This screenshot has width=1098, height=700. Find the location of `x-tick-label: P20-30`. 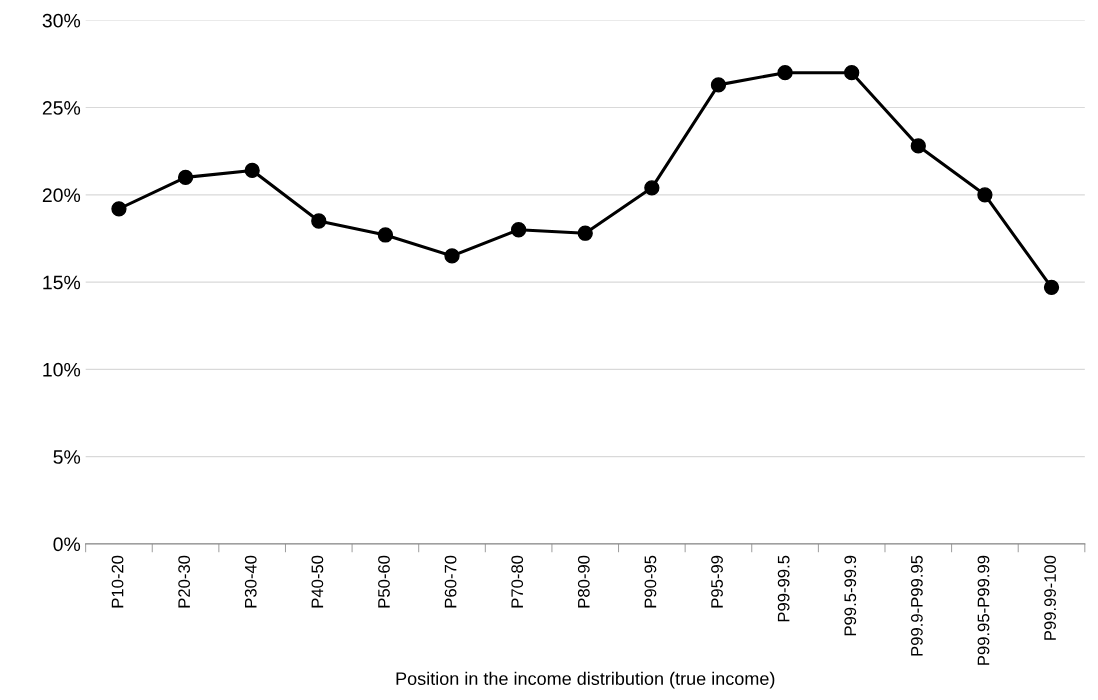

x-tick-label: P20-30 is located at coordinates (184, 581).